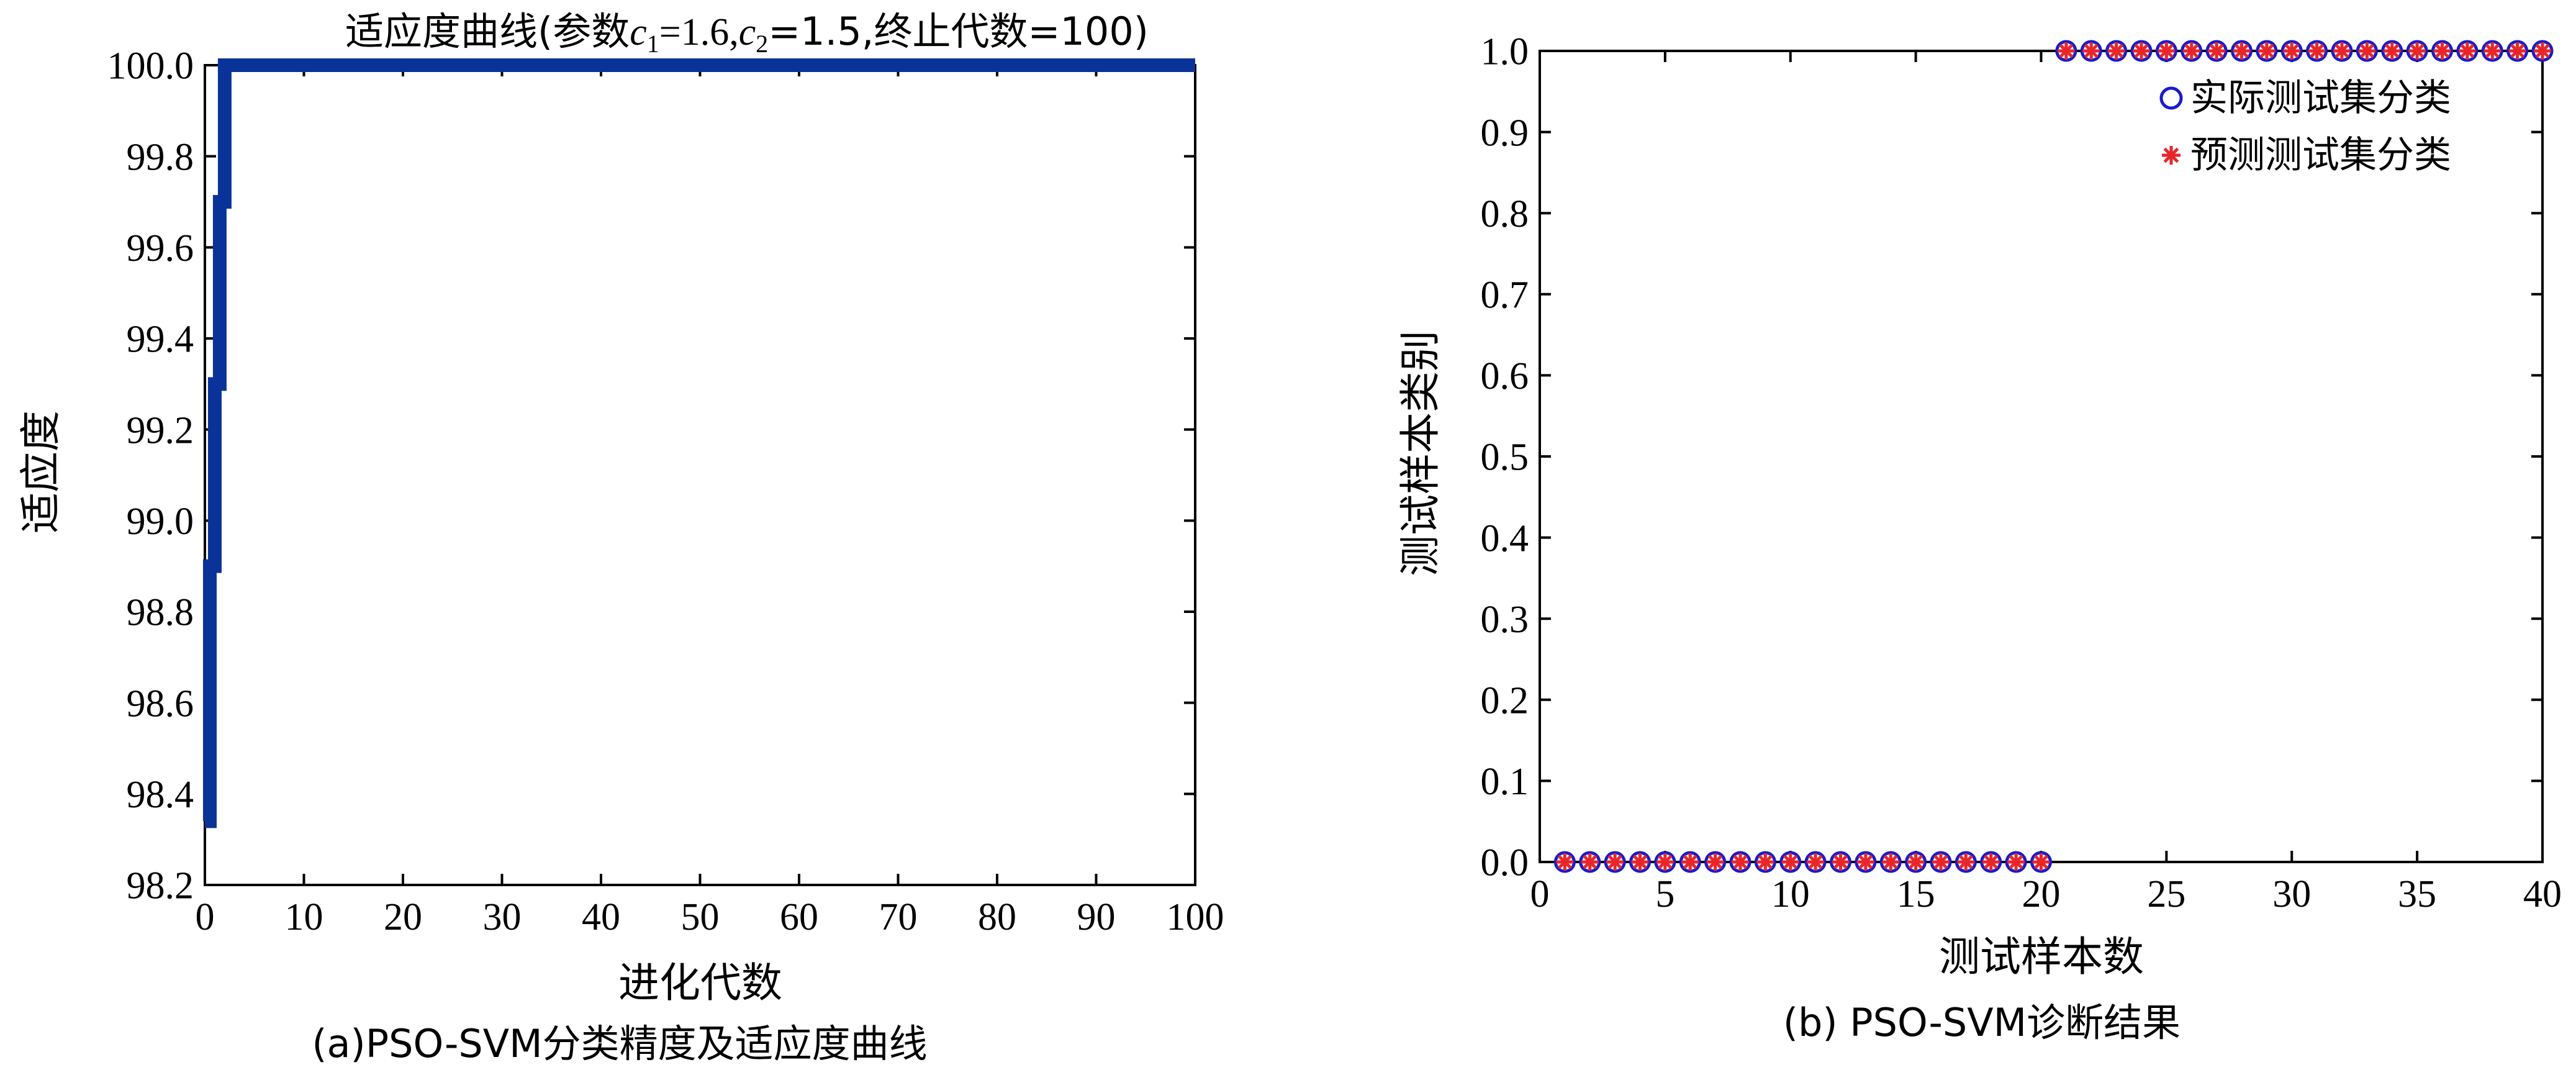 The image size is (2576, 1075). I want to click on y-tick-label: 0.9, so click(1505, 133).